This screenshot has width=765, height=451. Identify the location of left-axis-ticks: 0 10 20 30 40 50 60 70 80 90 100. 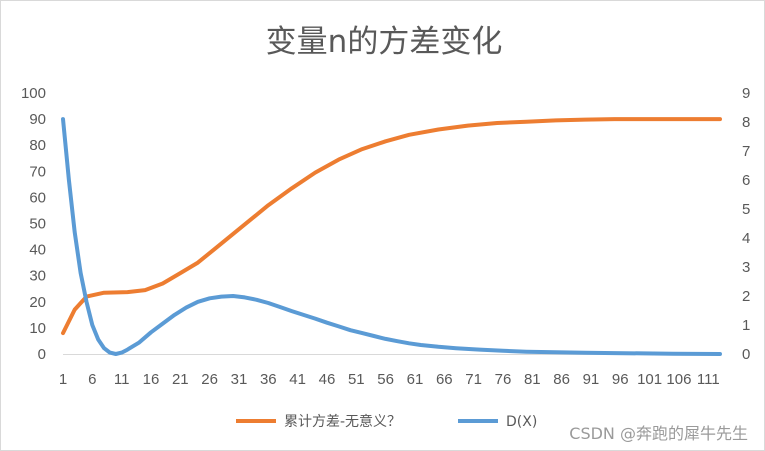
(33, 224).